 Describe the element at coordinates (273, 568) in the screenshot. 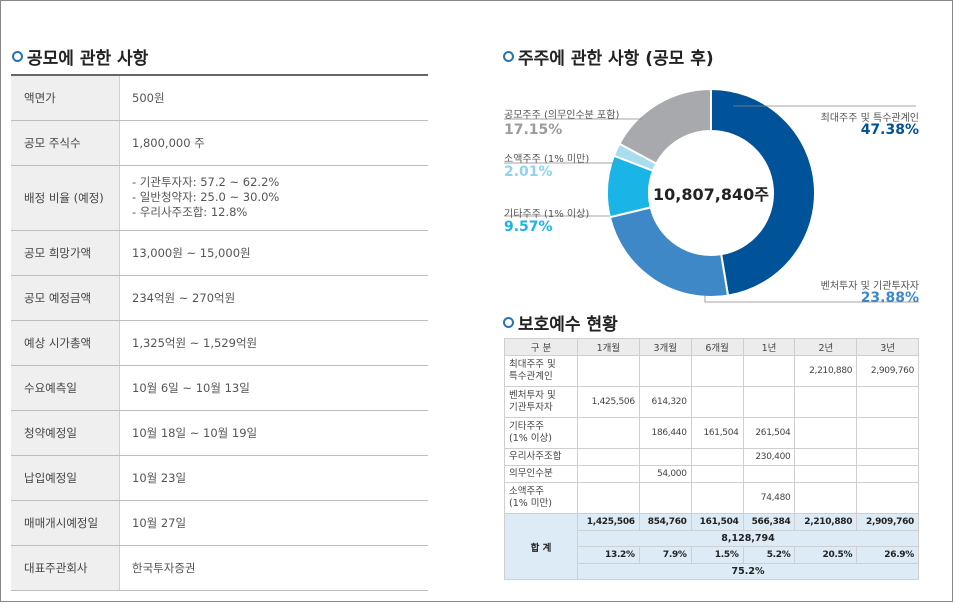

I see `row-value: 한국투자증권` at that location.